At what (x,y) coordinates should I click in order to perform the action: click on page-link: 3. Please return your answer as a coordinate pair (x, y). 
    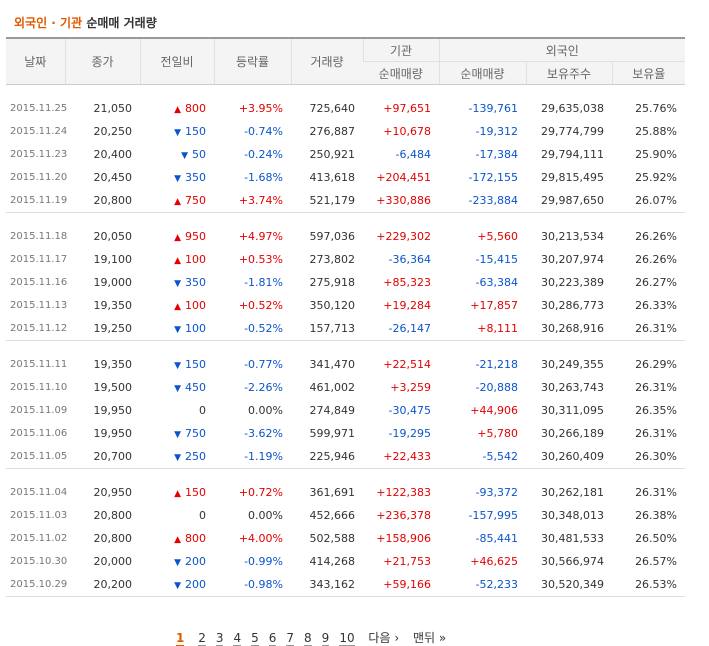
    Looking at the image, I should click on (219, 638).